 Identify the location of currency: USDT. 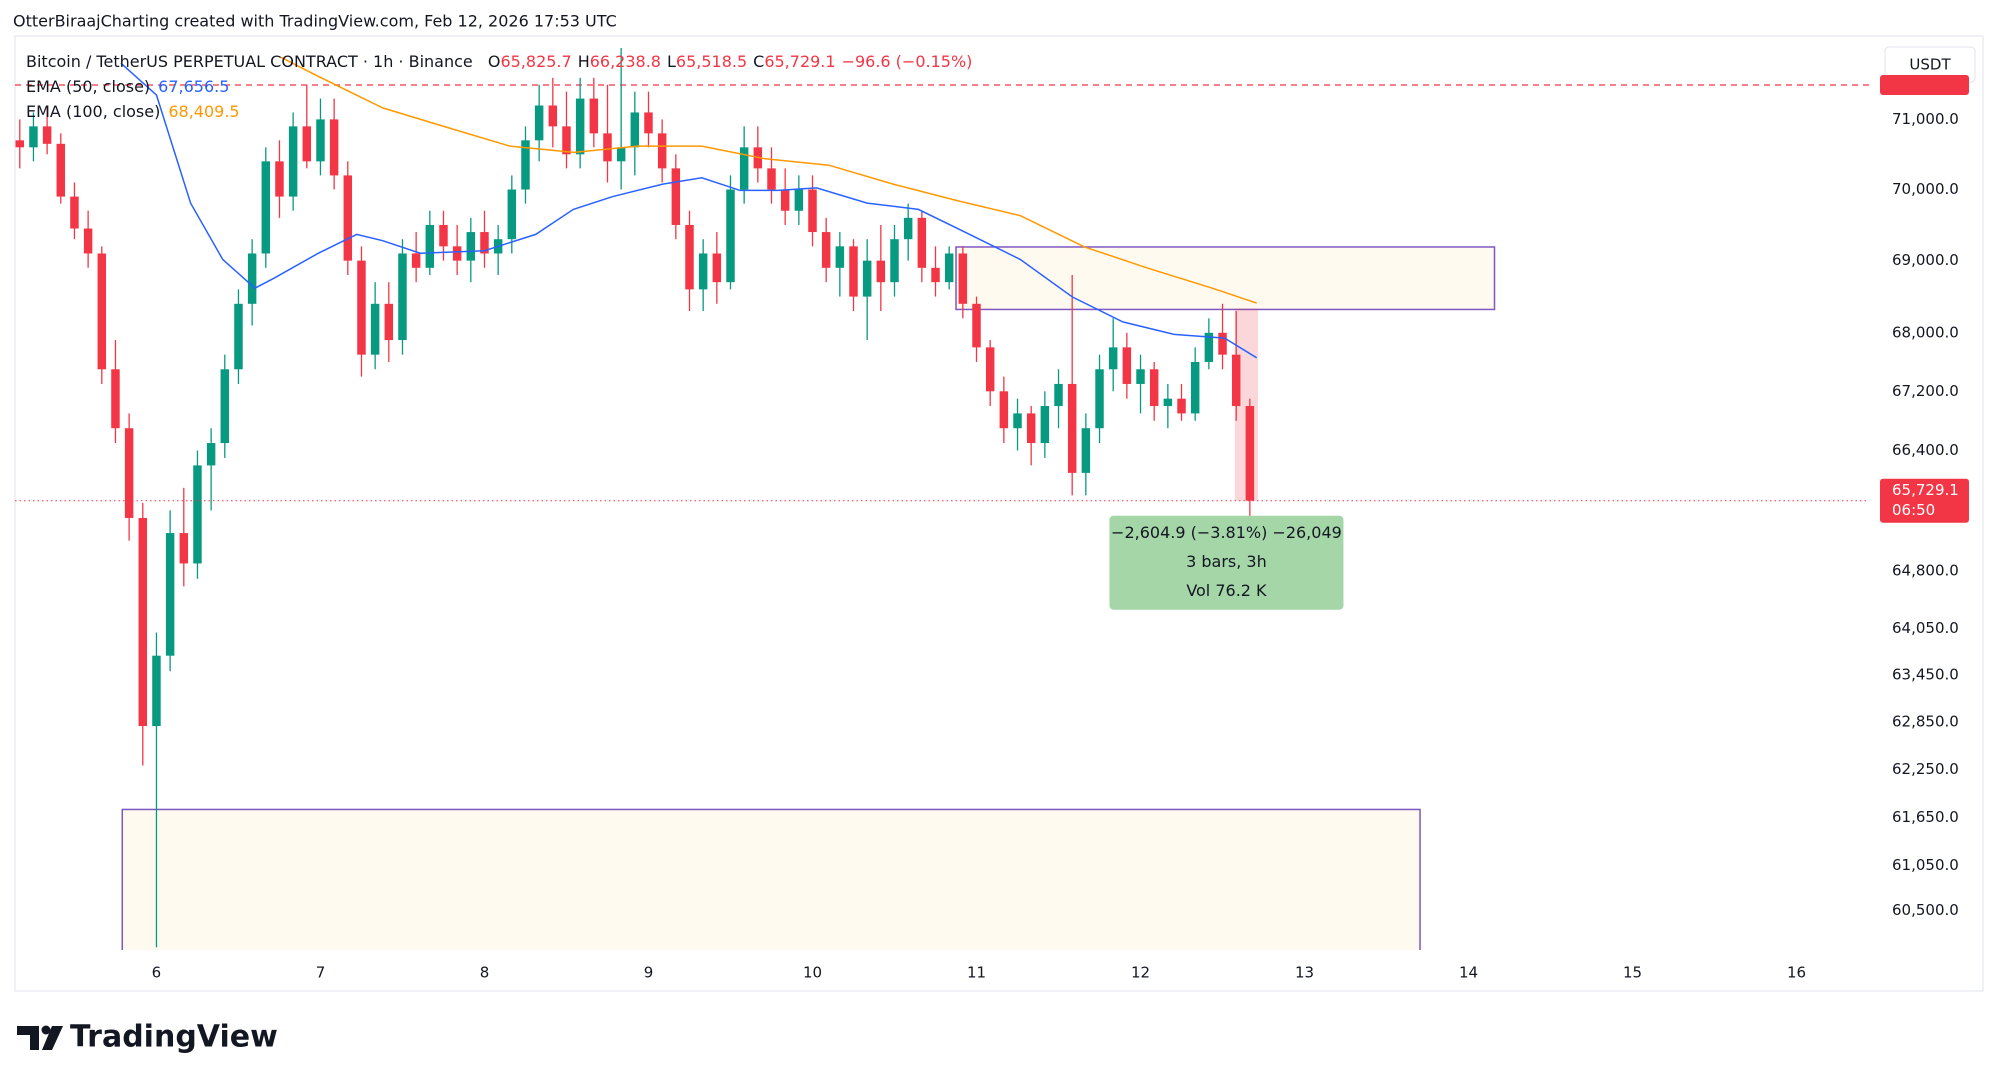
(1930, 65).